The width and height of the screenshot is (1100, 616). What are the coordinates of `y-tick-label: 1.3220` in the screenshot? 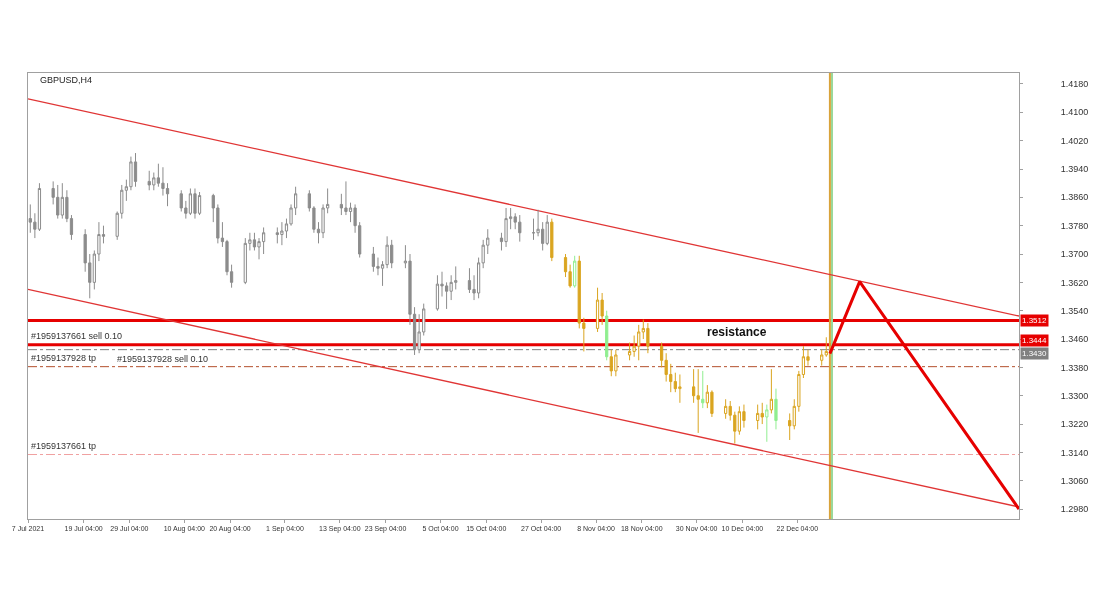 It's located at (1074, 424).